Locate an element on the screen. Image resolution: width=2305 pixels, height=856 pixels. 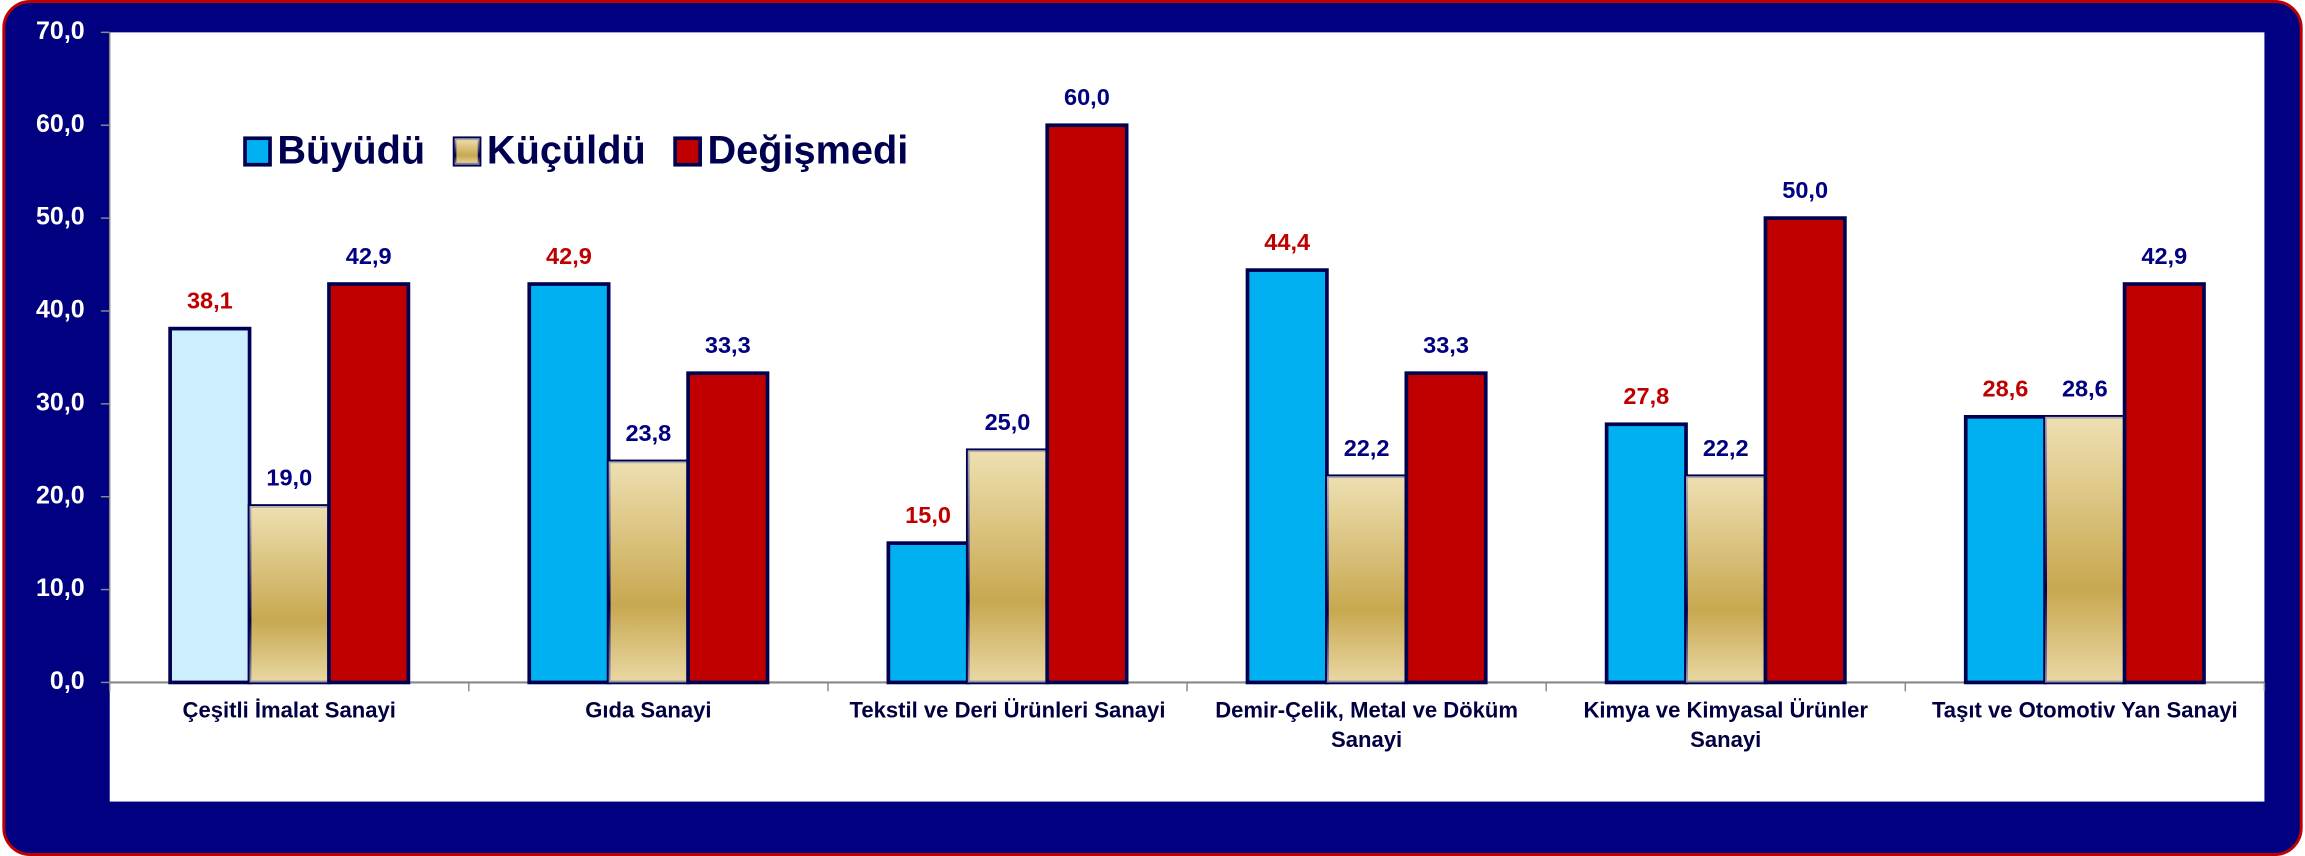
legend-label: Büyüdü is located at coordinates (351, 150).